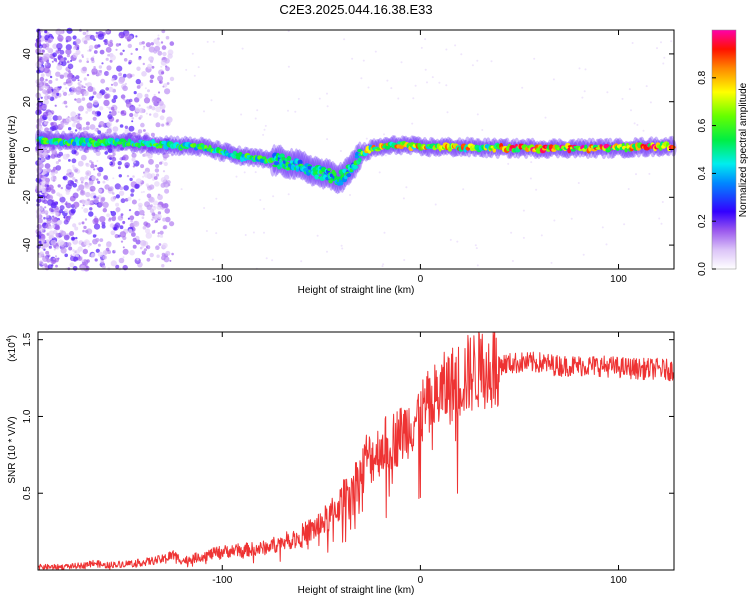 This screenshot has height=600, width=750. What do you see at coordinates (724, 149) in the screenshot?
I see `colorbar-gradient` at bounding box center [724, 149].